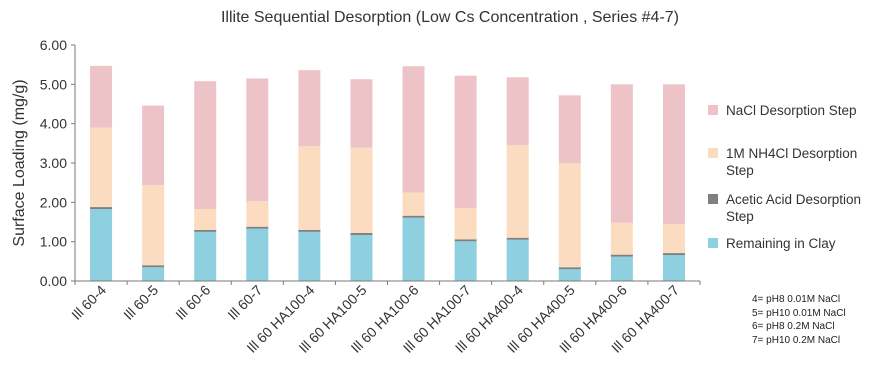  Describe the element at coordinates (140, 302) in the screenshot. I see `x-tick-label: Ill 60-5` at that location.